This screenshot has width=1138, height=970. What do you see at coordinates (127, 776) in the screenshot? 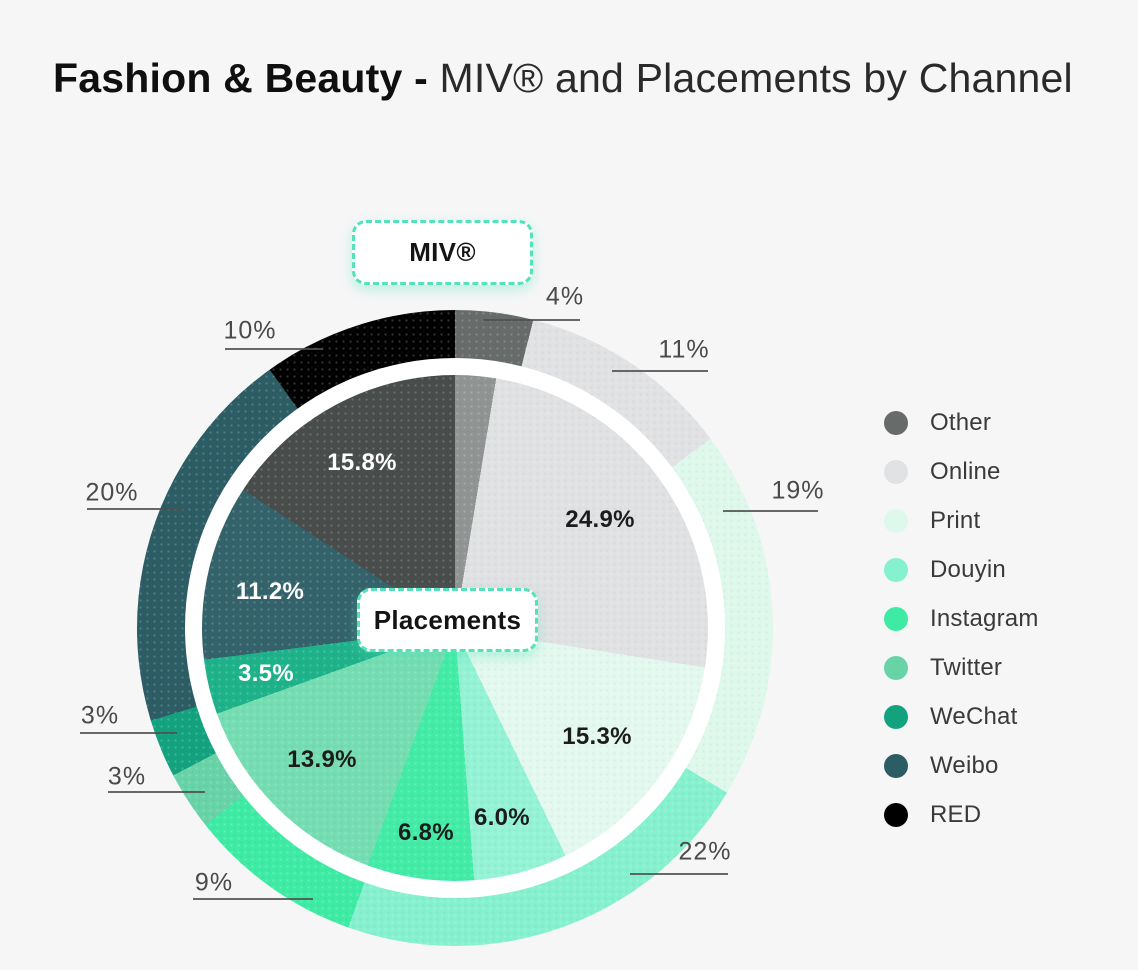
I see `miv-callout-label-twitter: 3%` at bounding box center [127, 776].